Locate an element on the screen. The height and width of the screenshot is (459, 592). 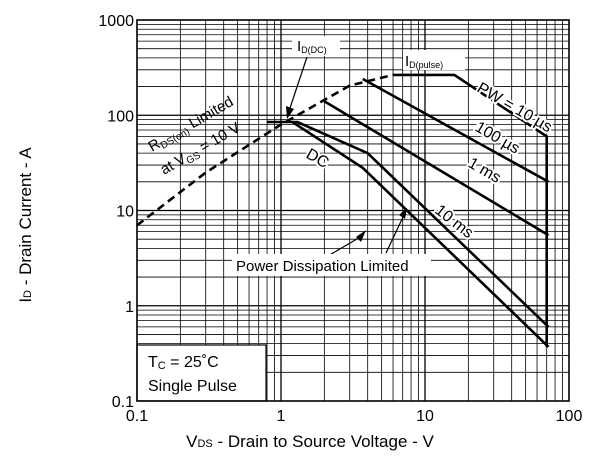
y-tick-label: 1 is located at coordinates (129, 307).